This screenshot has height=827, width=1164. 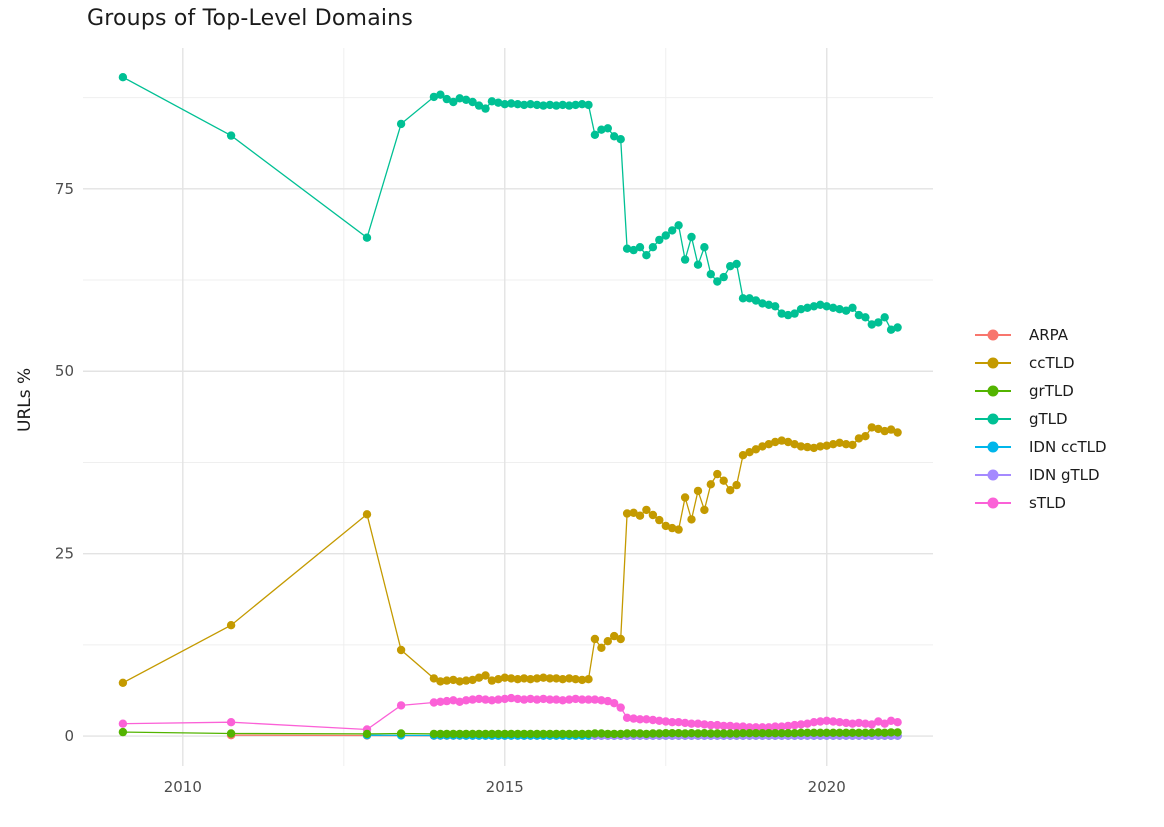 What do you see at coordinates (25, 400) in the screenshot?
I see `y-axis-title: URLs %` at bounding box center [25, 400].